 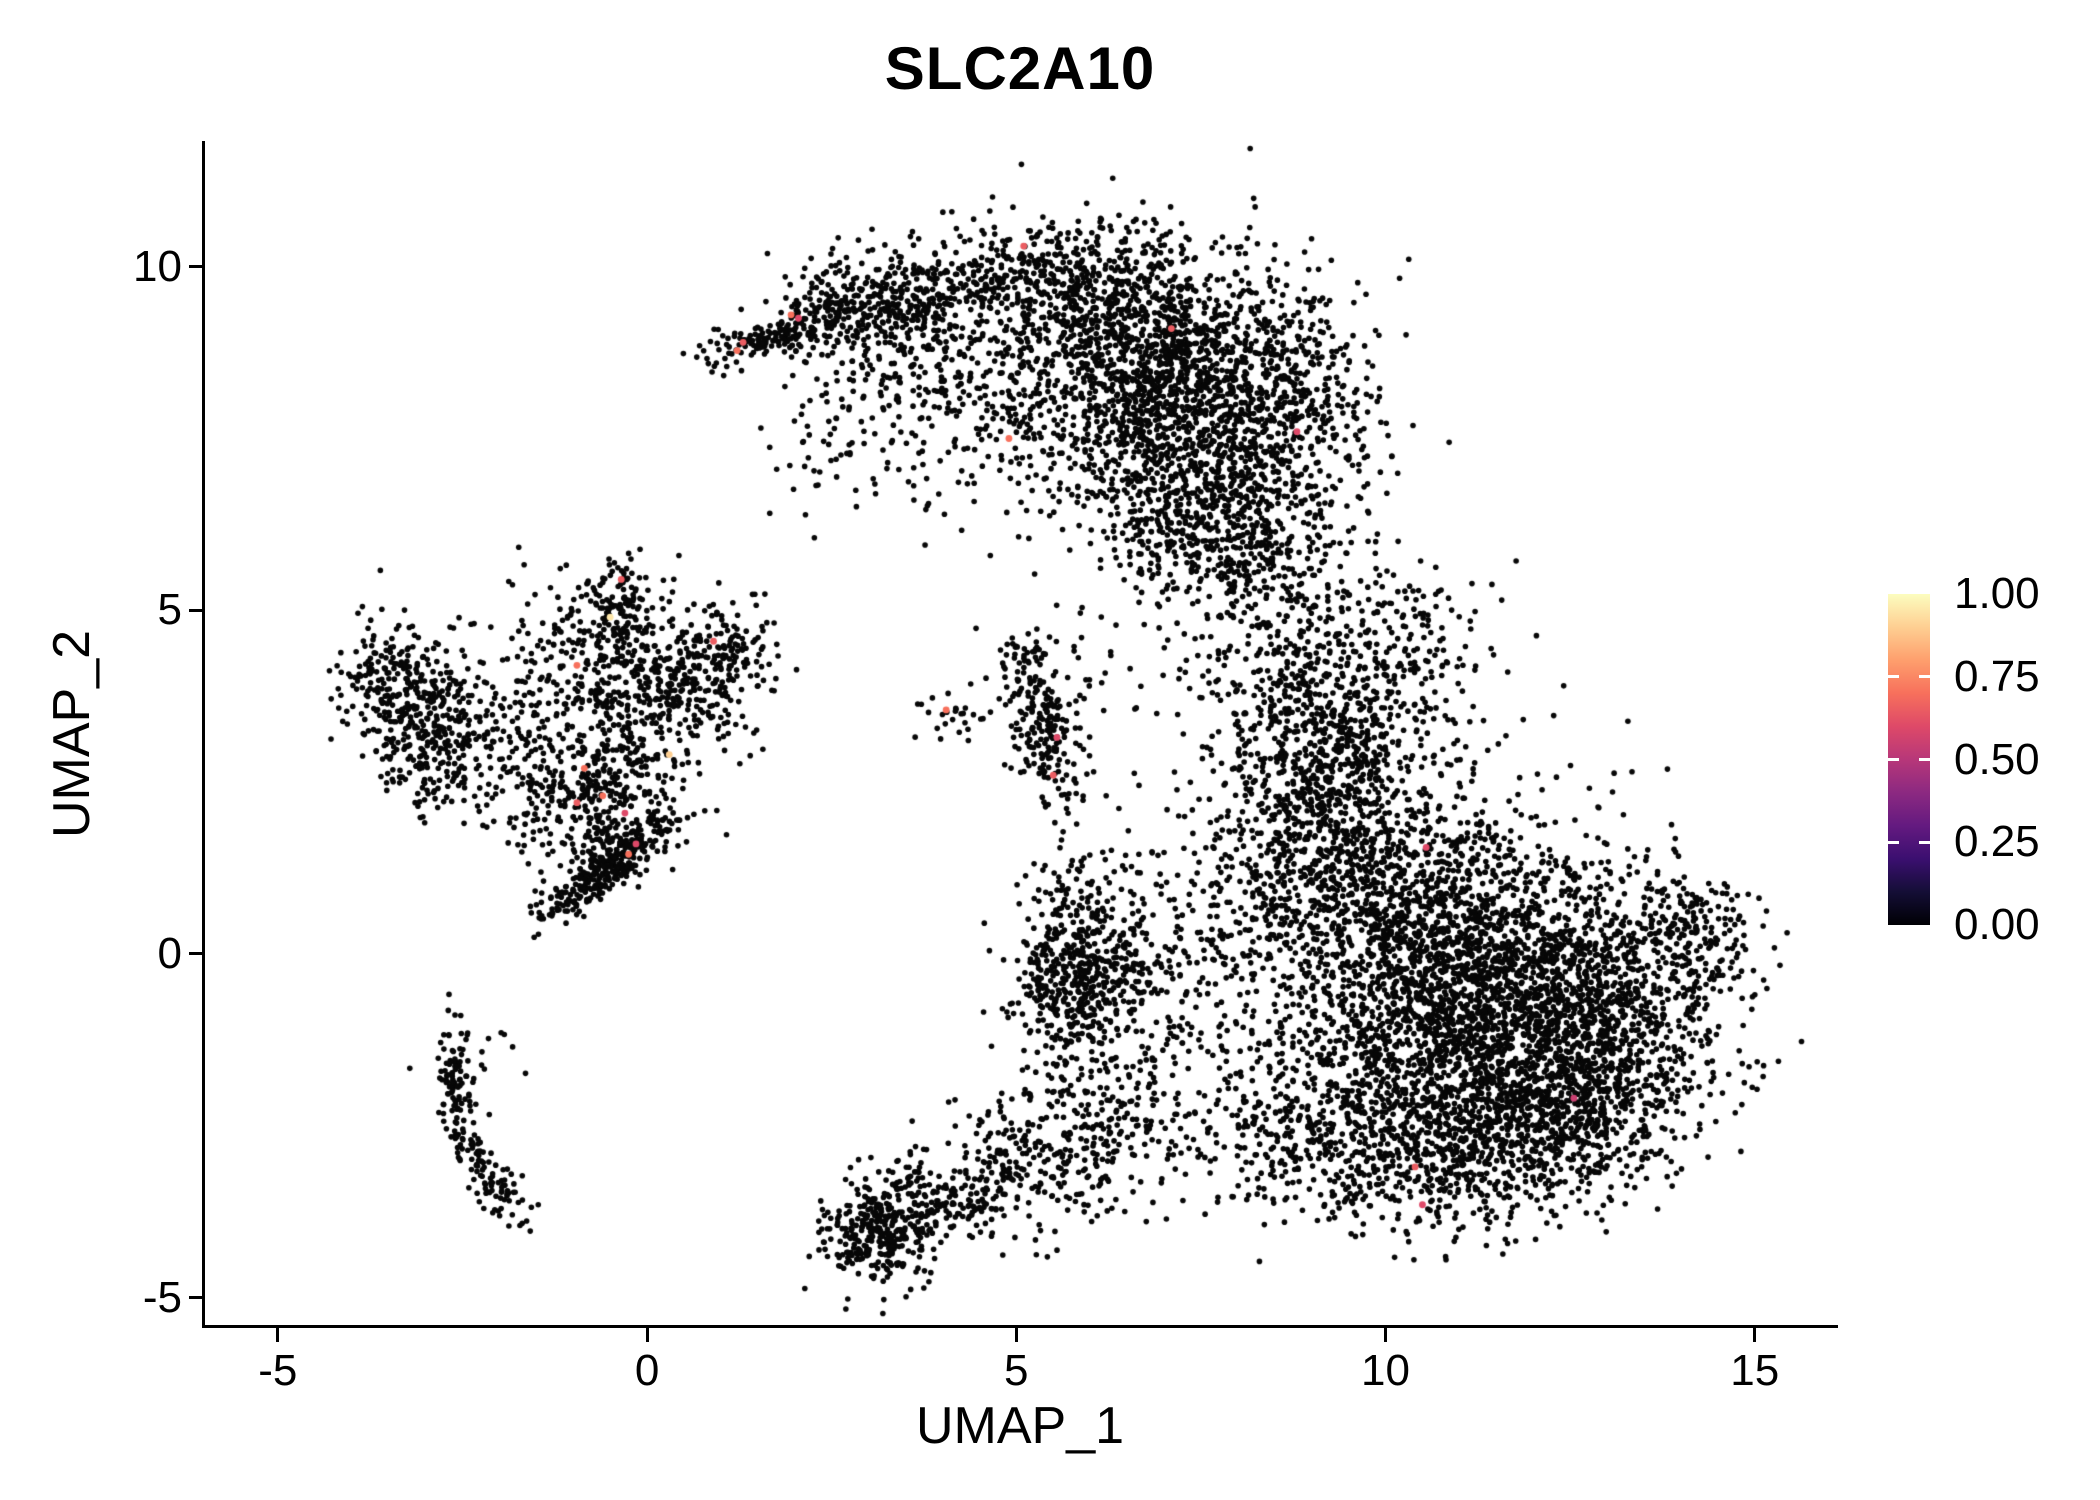 What do you see at coordinates (203, 734) in the screenshot?
I see `y-axis-line` at bounding box center [203, 734].